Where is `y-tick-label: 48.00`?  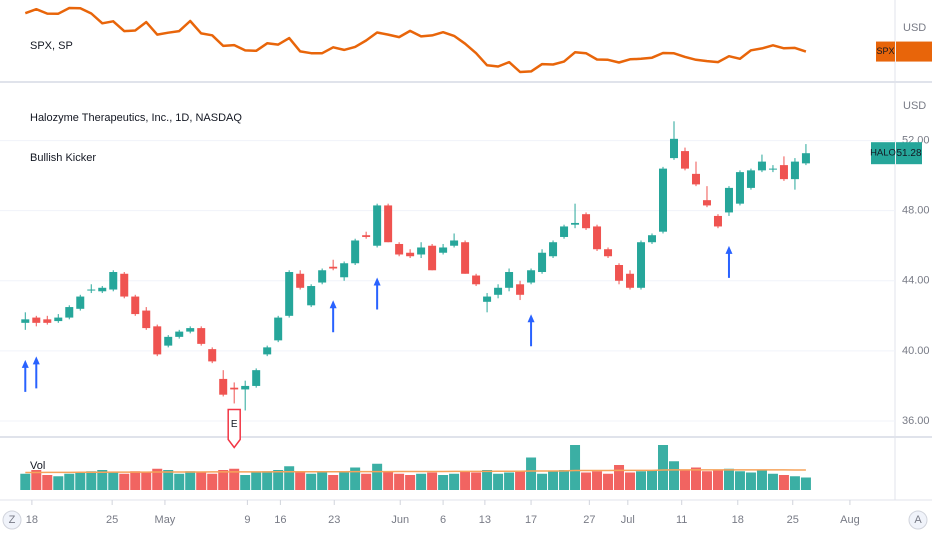
y-tick-label: 48.00 is located at coordinates (916, 211).